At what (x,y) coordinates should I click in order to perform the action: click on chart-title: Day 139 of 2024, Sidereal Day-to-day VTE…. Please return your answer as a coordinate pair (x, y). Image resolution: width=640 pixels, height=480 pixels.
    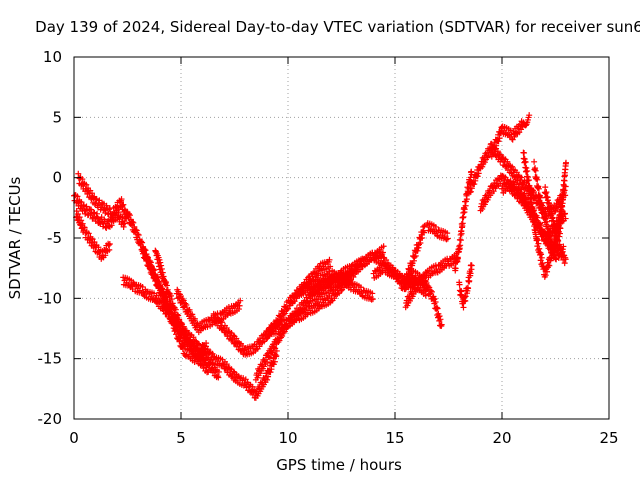
    Looking at the image, I should click on (337, 27).